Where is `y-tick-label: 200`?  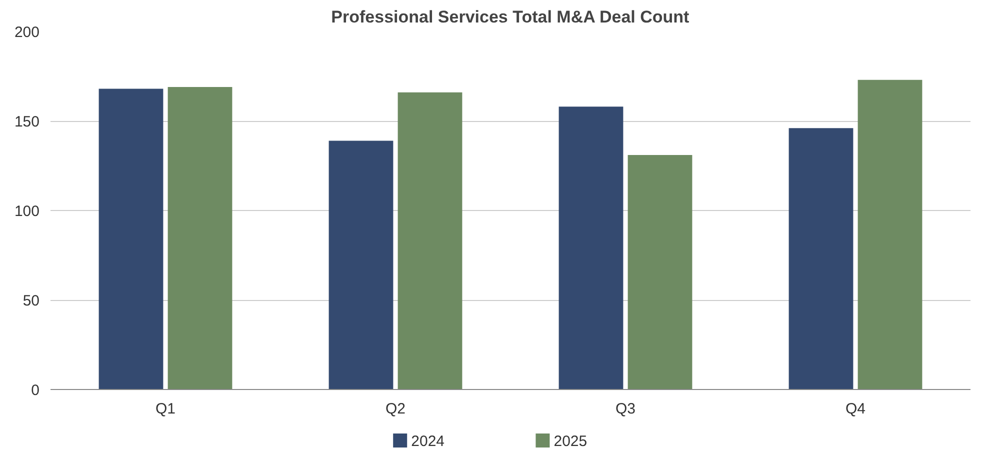 y-tick-label: 200 is located at coordinates (27, 32).